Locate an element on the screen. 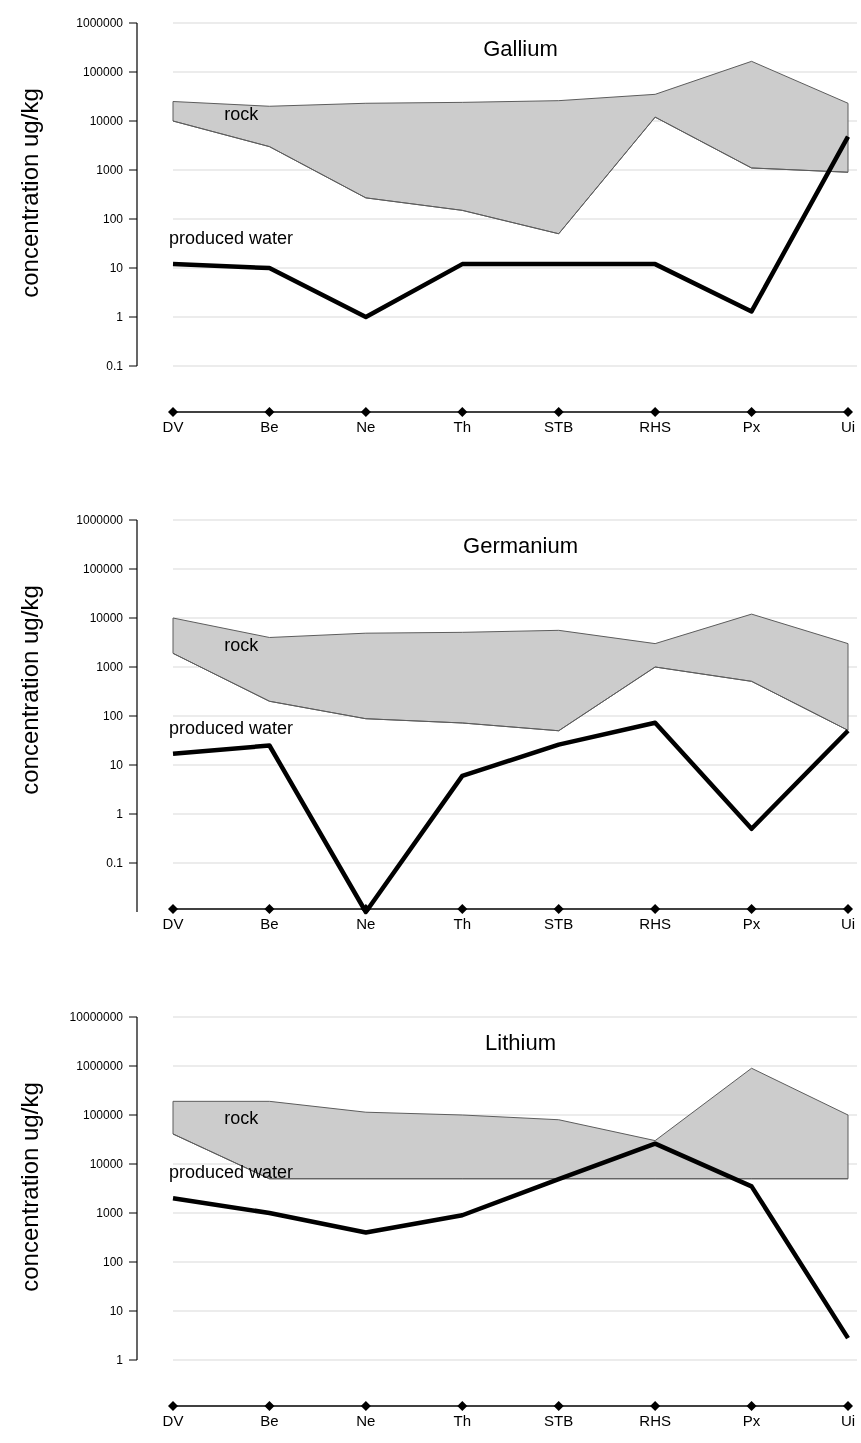  text: Lithium is located at coordinates (520, 1042).